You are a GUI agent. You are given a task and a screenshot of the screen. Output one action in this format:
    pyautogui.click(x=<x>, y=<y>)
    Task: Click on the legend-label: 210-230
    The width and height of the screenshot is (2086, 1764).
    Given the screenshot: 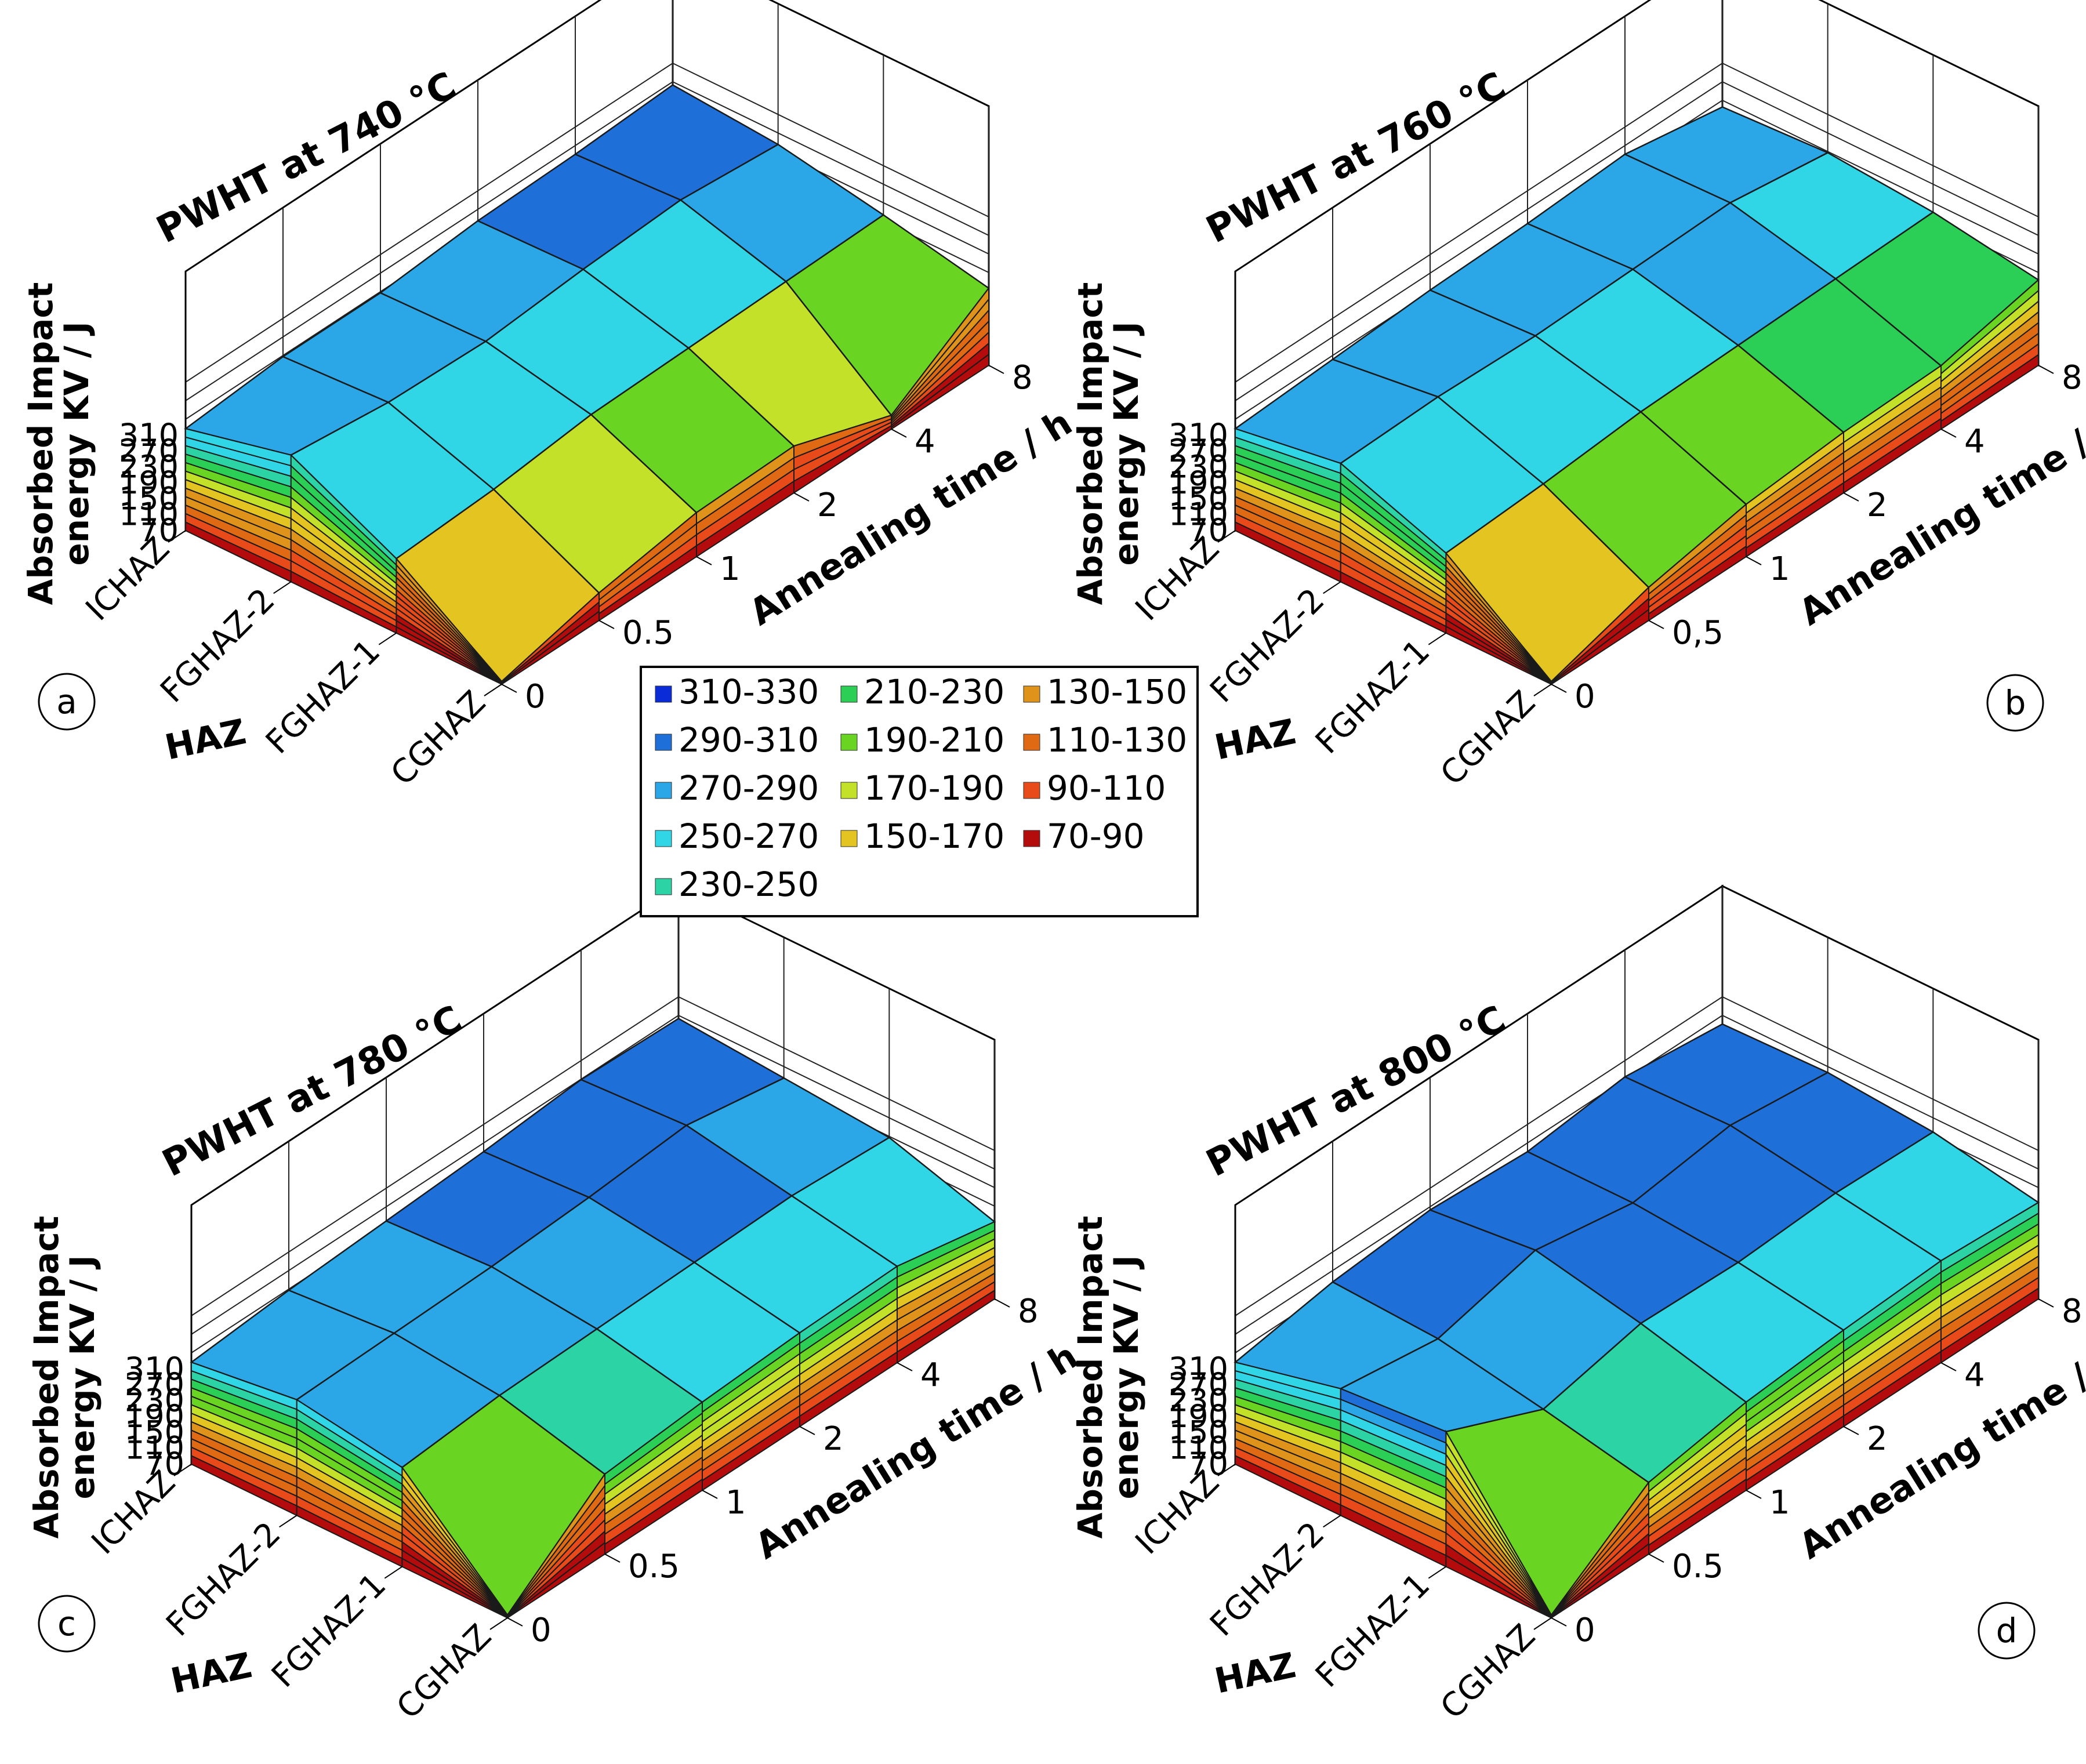 What is the action you would take?
    pyautogui.click(x=934, y=692)
    